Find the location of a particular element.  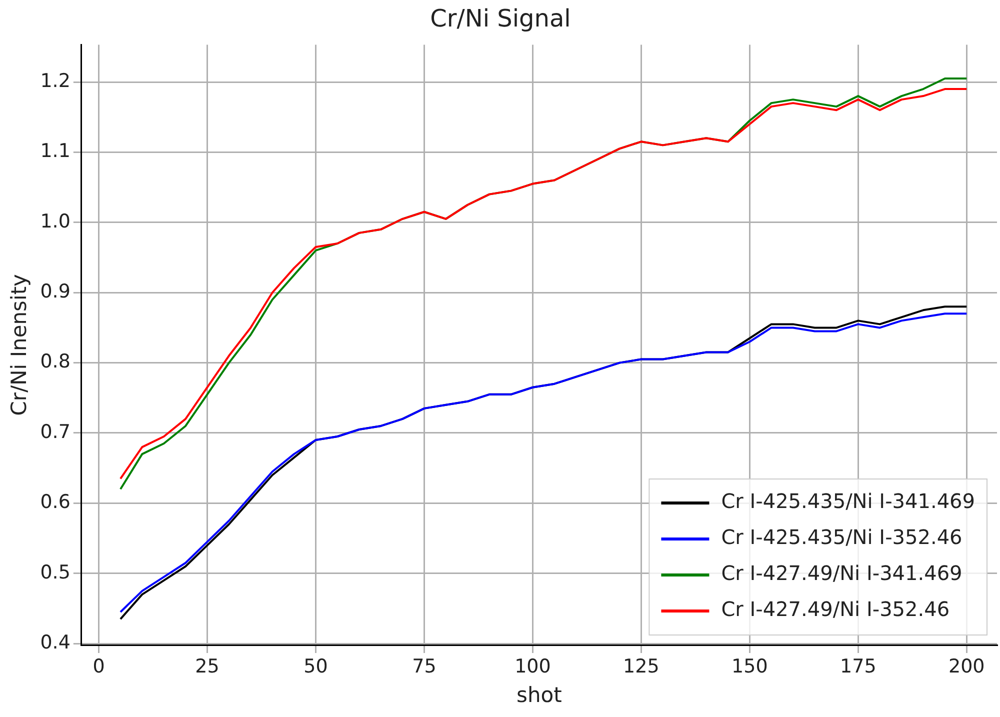

legend-label: Cr I-425.435/Ni I-341.469 is located at coordinates (848, 501).